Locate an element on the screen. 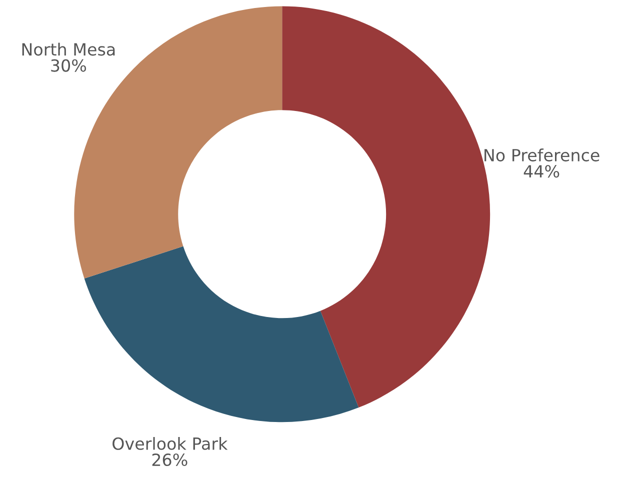 This screenshot has height=477, width=624. slice-label: No Preference is located at coordinates (542, 155).